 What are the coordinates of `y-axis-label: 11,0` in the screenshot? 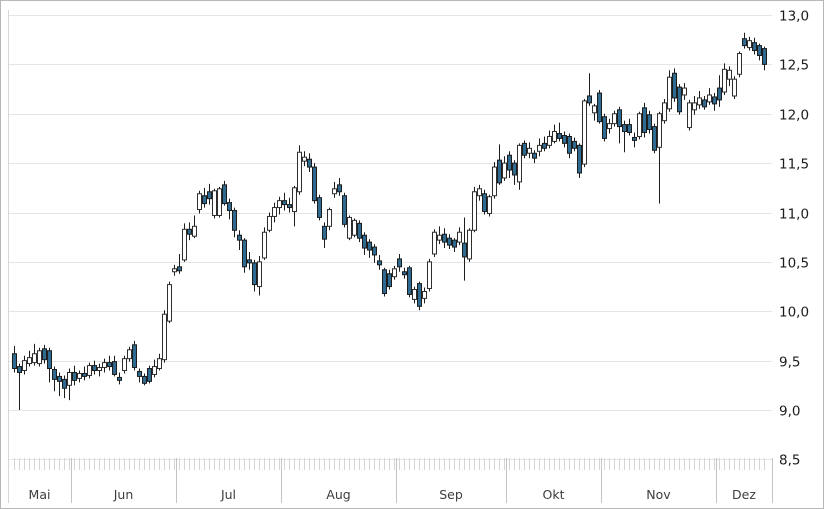 It's located at (794, 215).